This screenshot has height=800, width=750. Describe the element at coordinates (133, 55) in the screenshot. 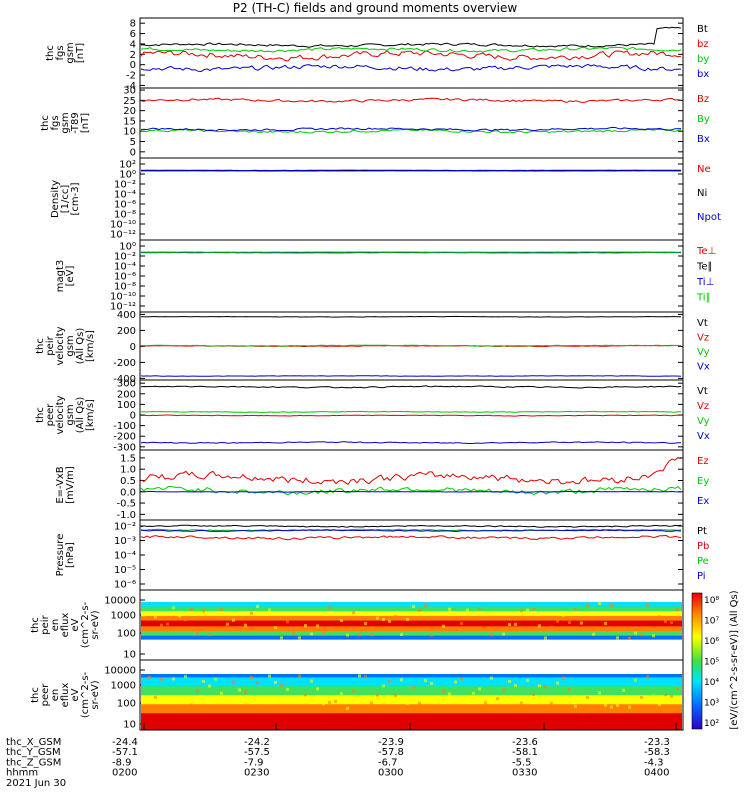

I see `y-tick-label: 2` at that location.